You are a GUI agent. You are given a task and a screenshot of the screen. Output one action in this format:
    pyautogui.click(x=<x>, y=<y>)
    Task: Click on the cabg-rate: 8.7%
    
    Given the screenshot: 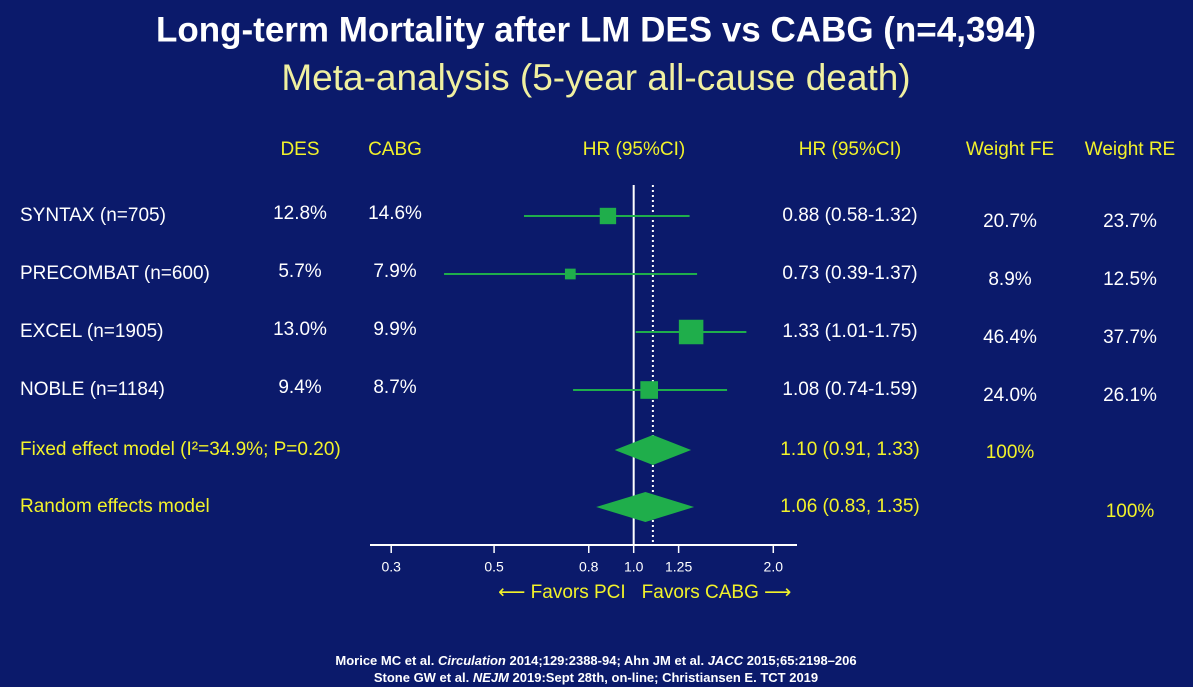 What is the action you would take?
    pyautogui.click(x=394, y=387)
    